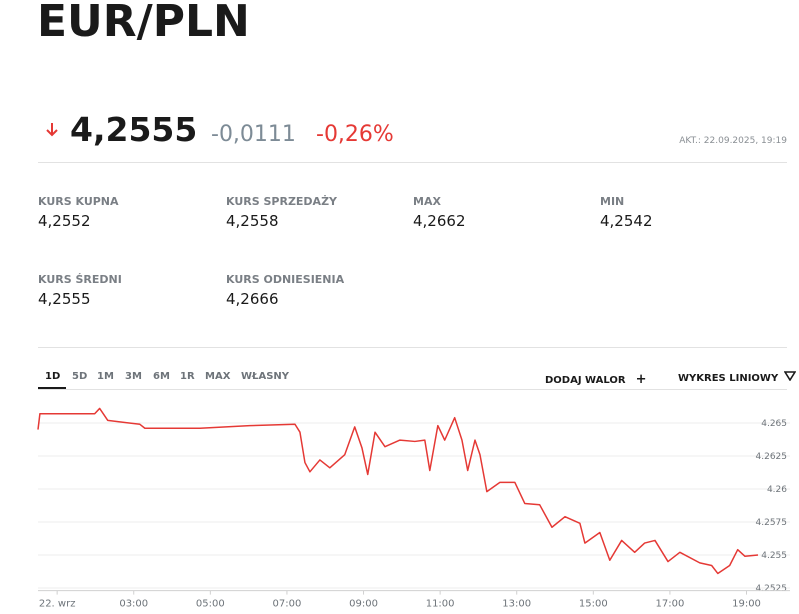 The image size is (799, 614). Describe the element at coordinates (282, 201) in the screenshot. I see `stat-label: KURS SPRZEDAŻY` at that location.